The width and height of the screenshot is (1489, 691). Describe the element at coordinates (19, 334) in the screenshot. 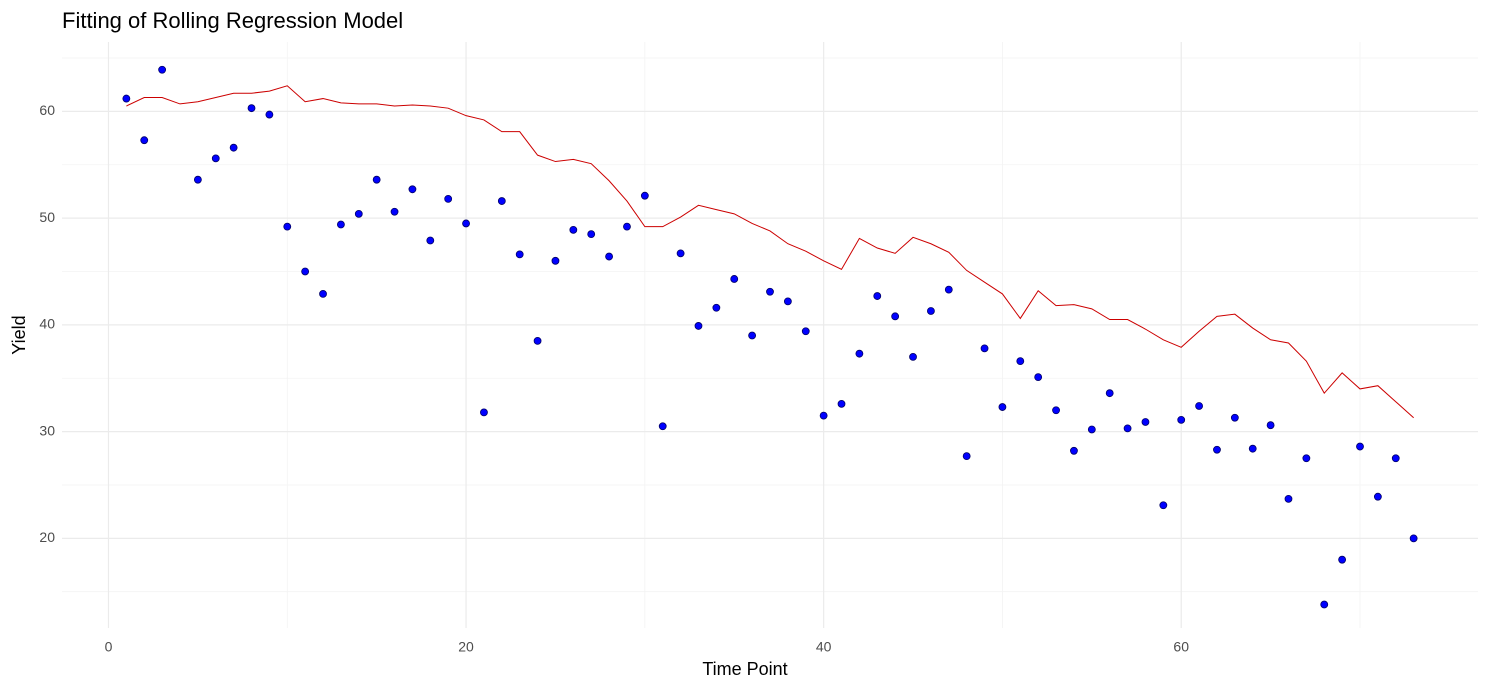

I see `y-axis-title: Yield` at that location.